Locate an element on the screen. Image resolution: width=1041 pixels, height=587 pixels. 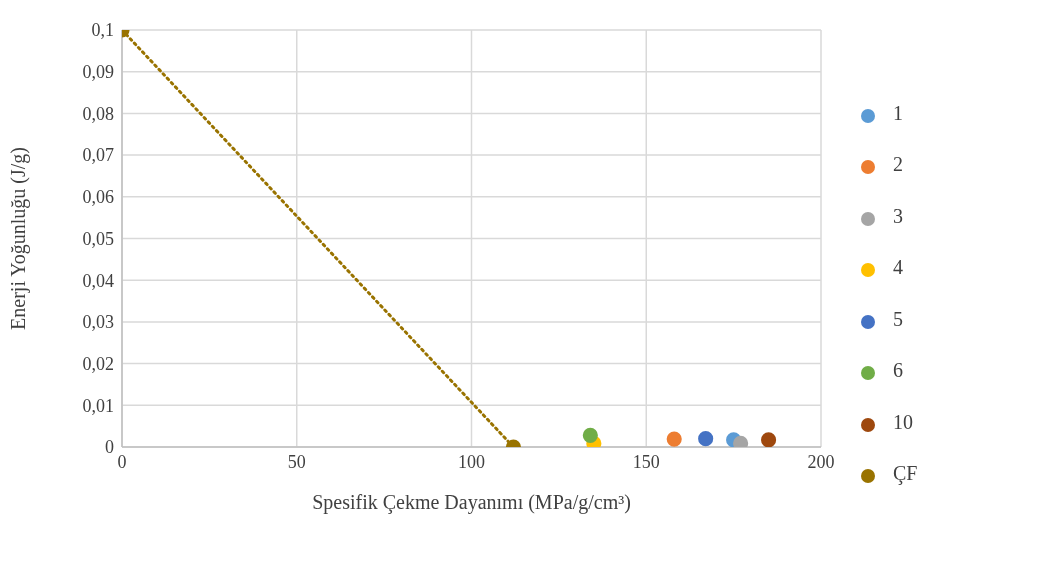
y-tick-label: 0,08 is located at coordinates (98, 113).